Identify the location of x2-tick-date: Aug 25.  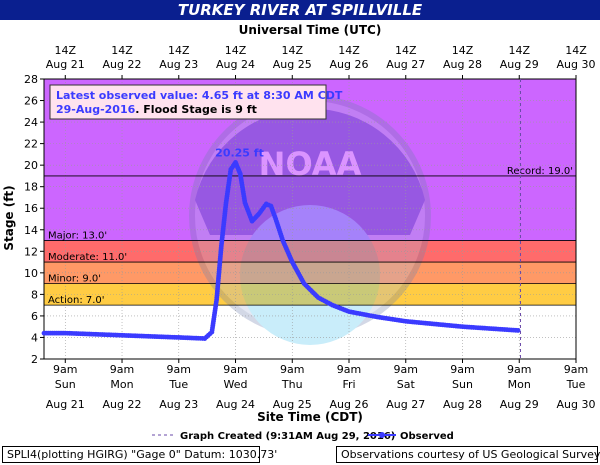
(292, 64).